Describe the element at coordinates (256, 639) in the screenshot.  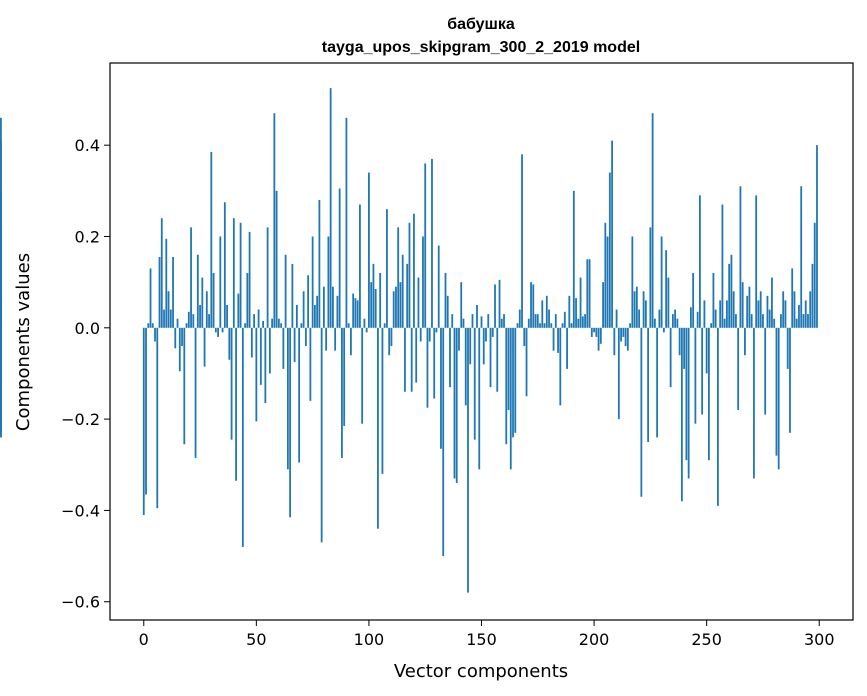
I see `x-tick-label: 50` at that location.